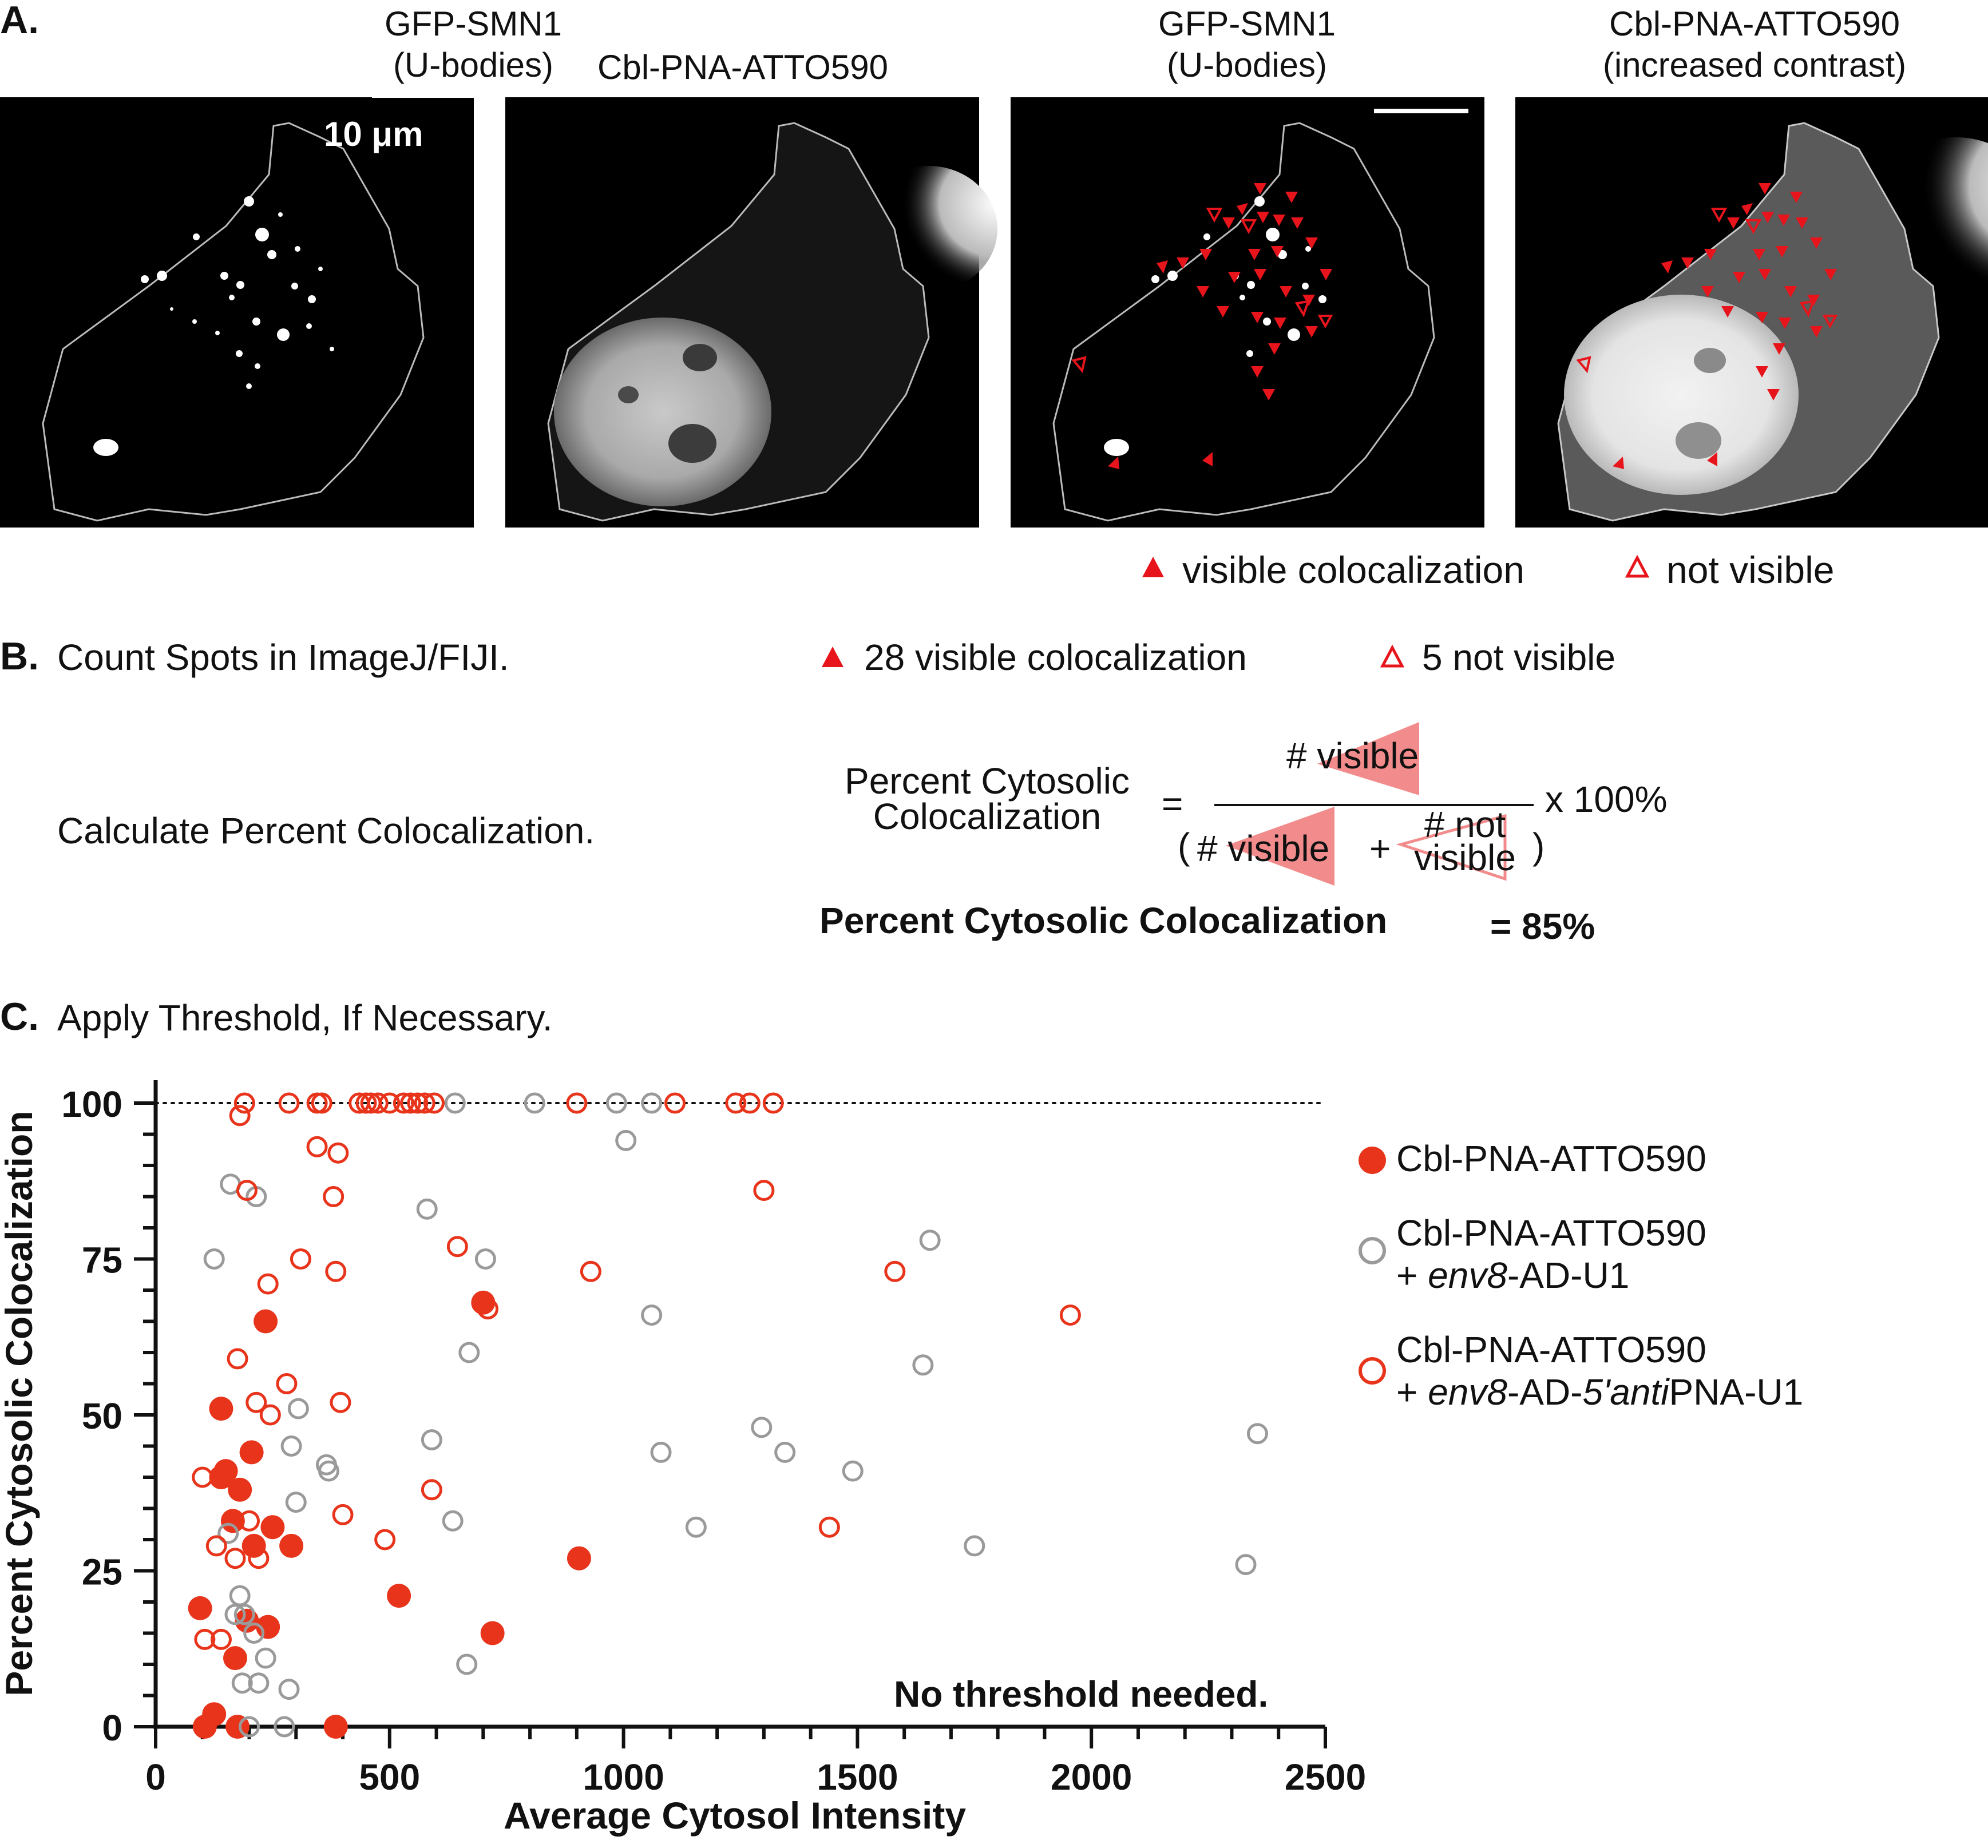 This screenshot has width=1988, height=1848. What do you see at coordinates (1606, 799) in the screenshot?
I see `formula-times: x 100%` at bounding box center [1606, 799].